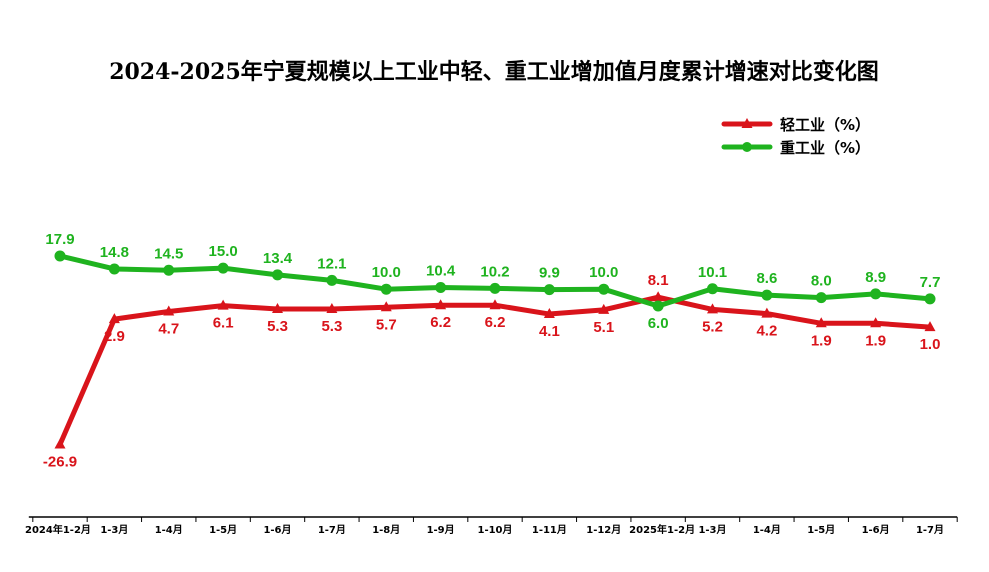 Image resolution: width=989 pixels, height=572 pixels. Describe the element at coordinates (825, 125) in the screenshot. I see `legend-light-industry-label: 轻工业（%）` at that location.